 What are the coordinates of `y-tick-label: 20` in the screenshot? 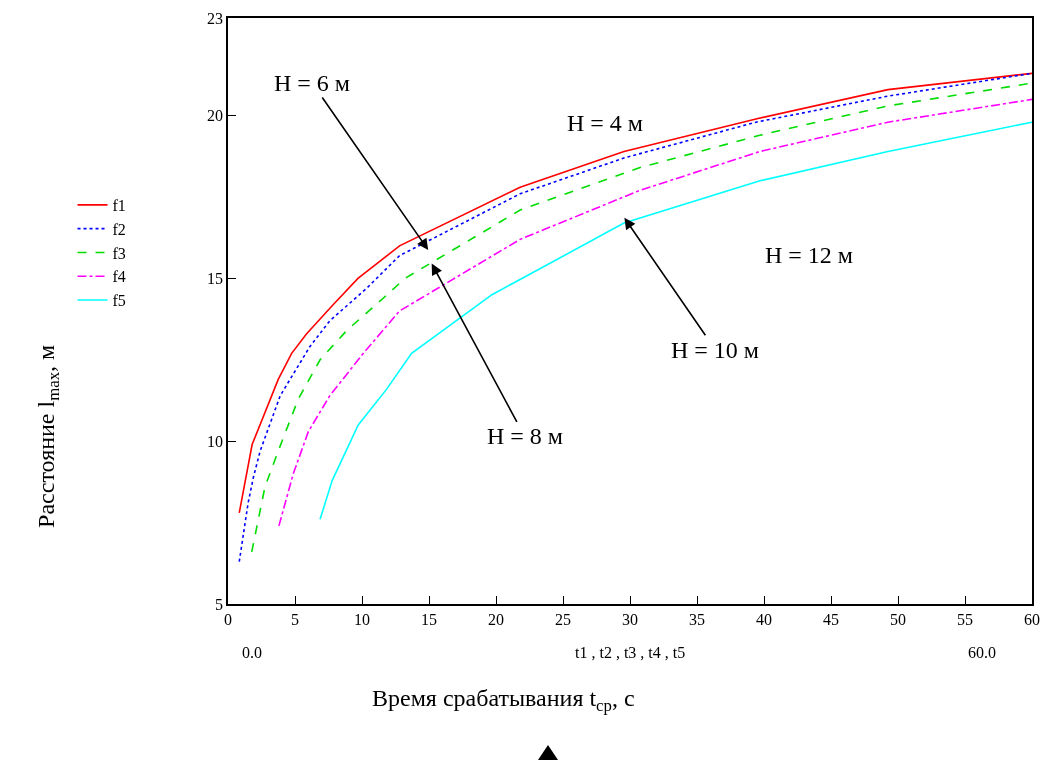 It's located at (215, 116).